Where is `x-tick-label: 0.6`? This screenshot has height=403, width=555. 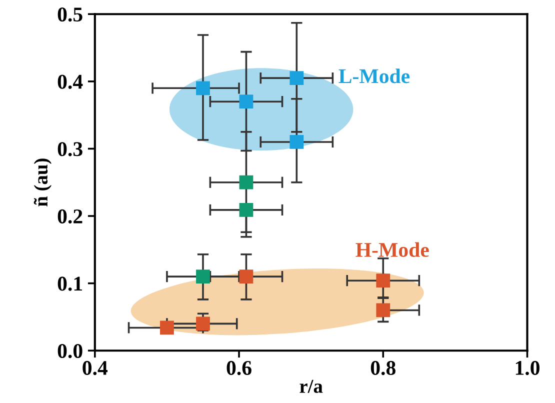 x-tick-label: 0.6 is located at coordinates (239, 368).